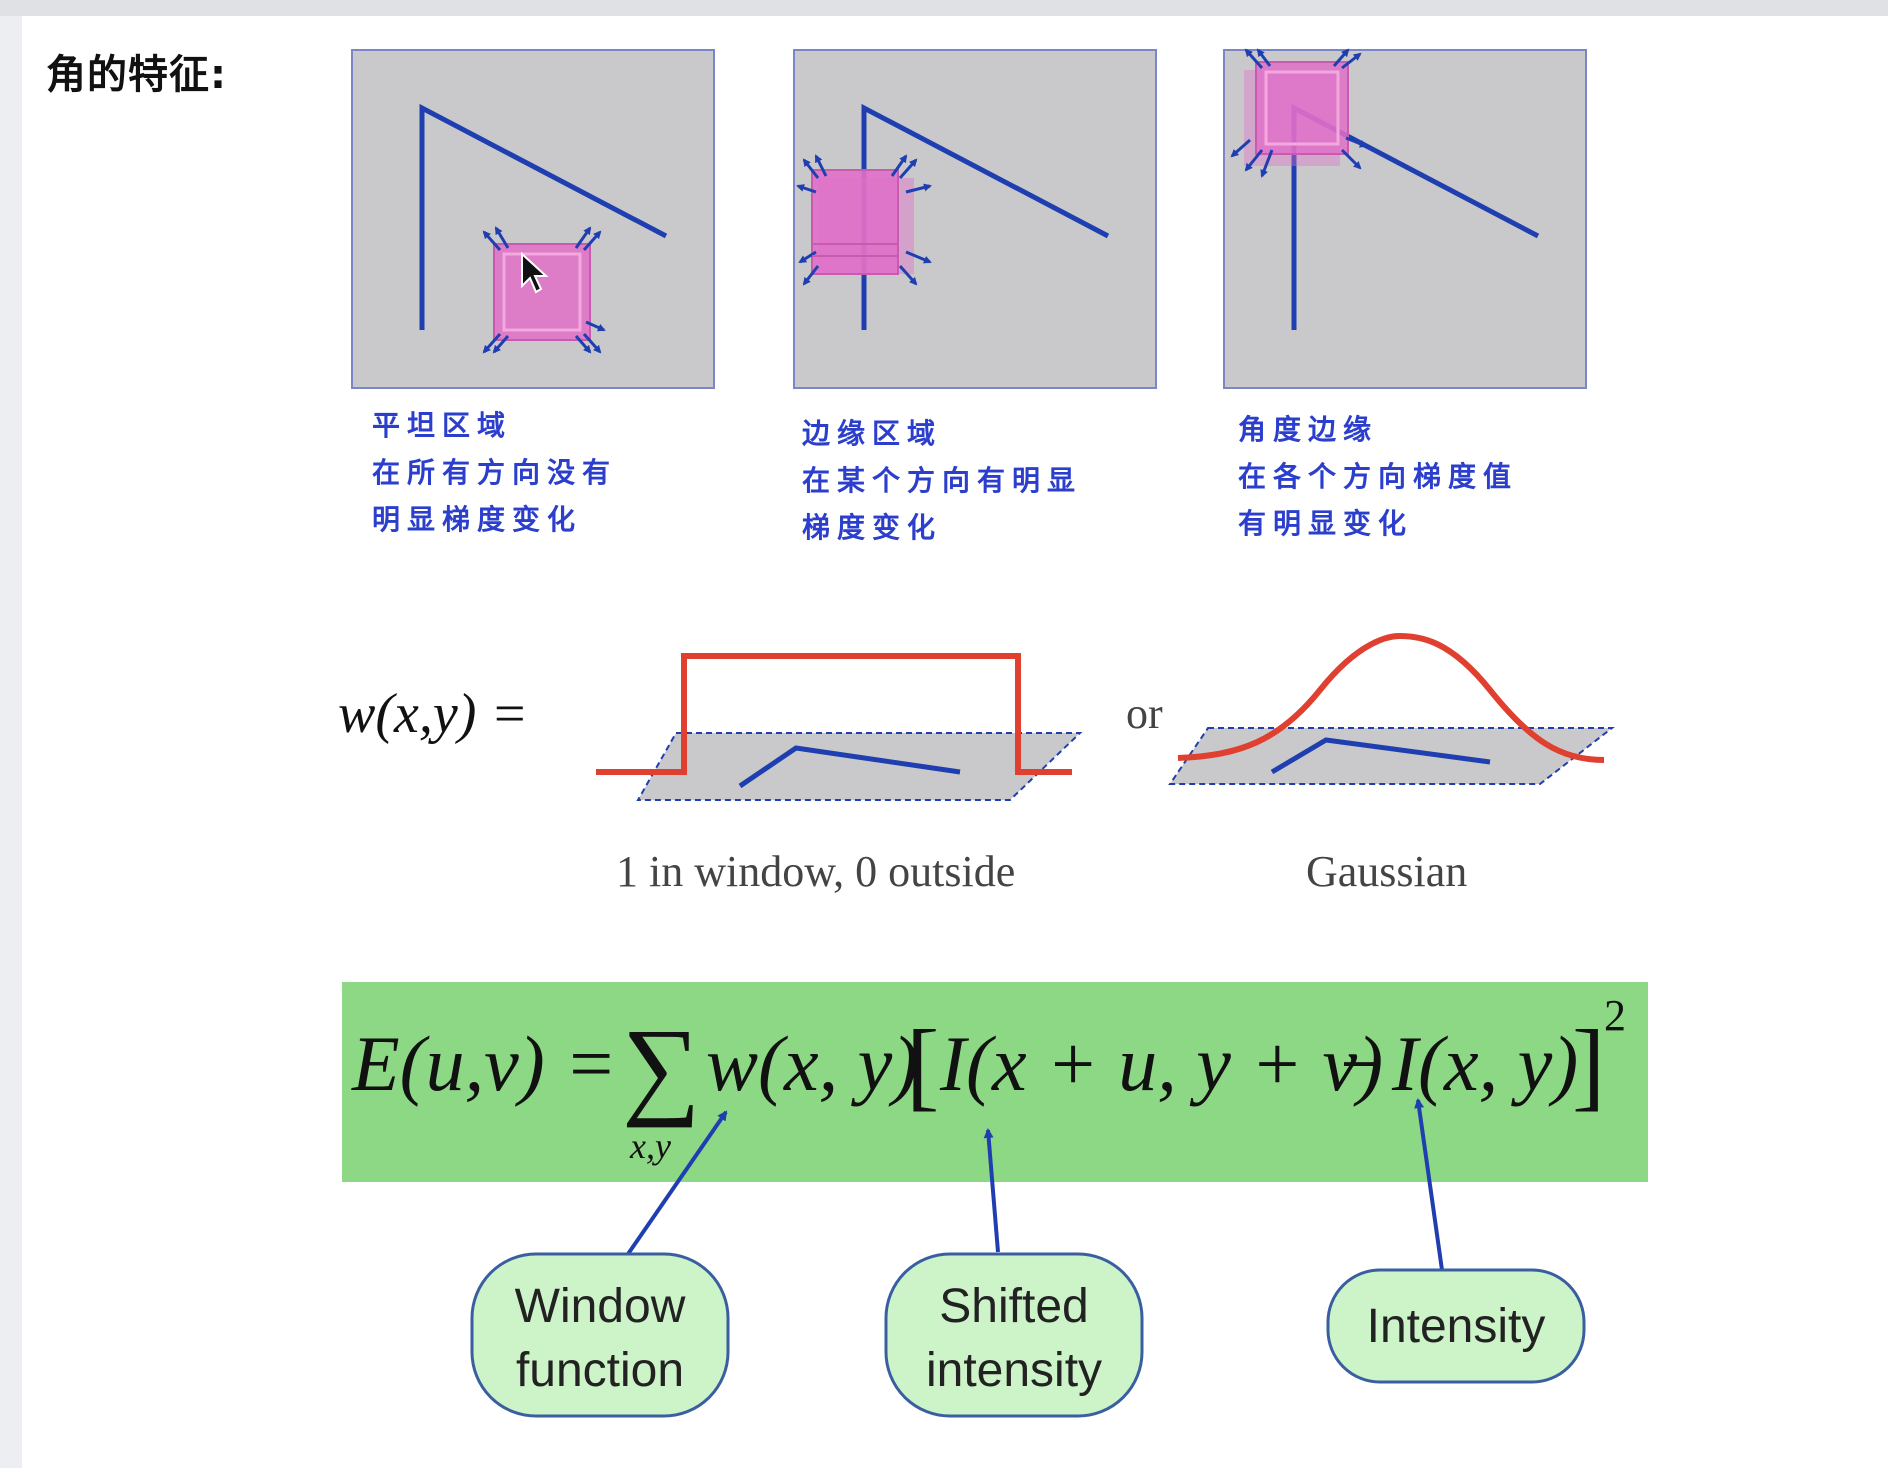 The width and height of the screenshot is (1888, 1468). What do you see at coordinates (1014, 1370) in the screenshot?
I see `bubble-text: intensity` at bounding box center [1014, 1370].